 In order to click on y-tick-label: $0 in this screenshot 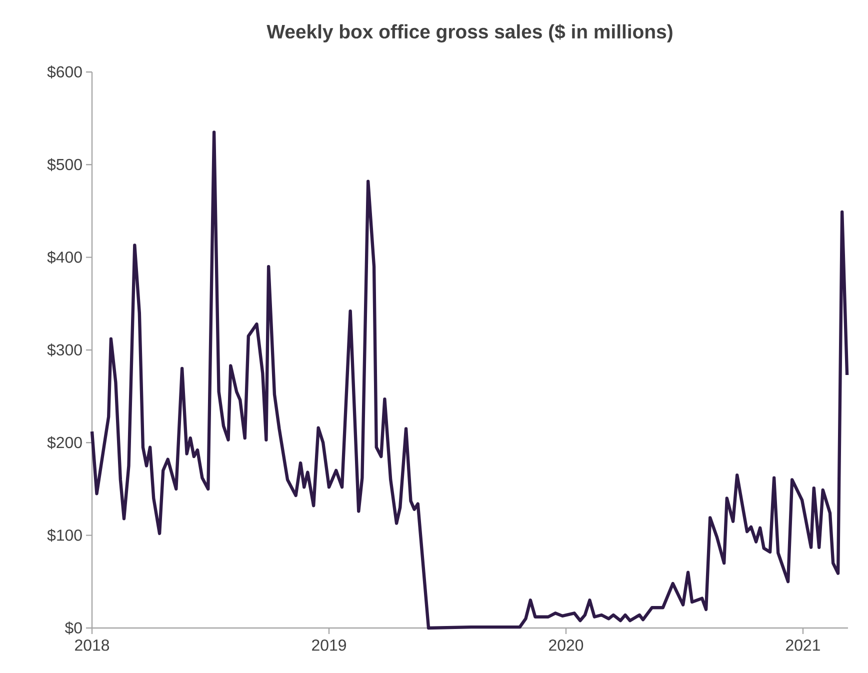, I will do `click(73, 628)`.